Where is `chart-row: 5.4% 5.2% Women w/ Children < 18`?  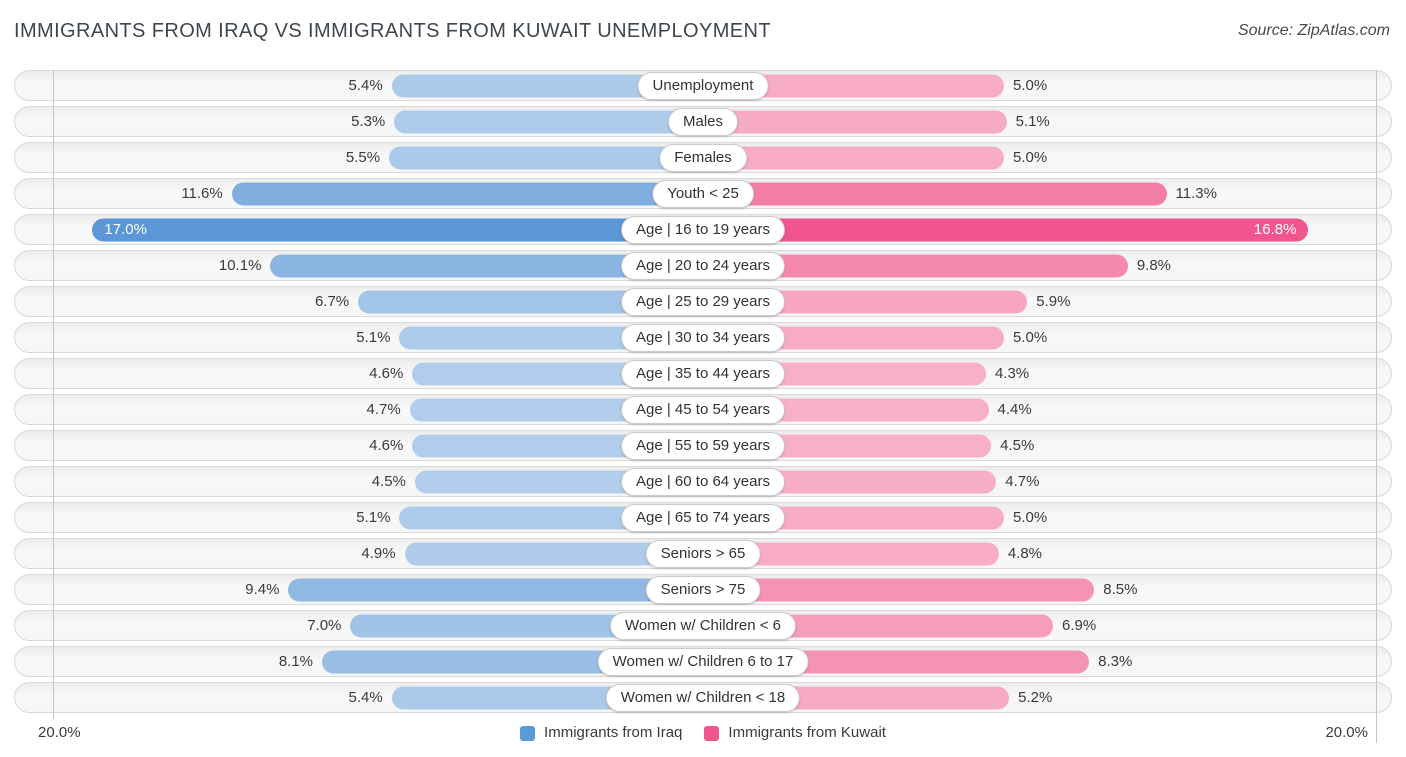 chart-row: 5.4% 5.2% Women w/ Children < 18 is located at coordinates (703, 697).